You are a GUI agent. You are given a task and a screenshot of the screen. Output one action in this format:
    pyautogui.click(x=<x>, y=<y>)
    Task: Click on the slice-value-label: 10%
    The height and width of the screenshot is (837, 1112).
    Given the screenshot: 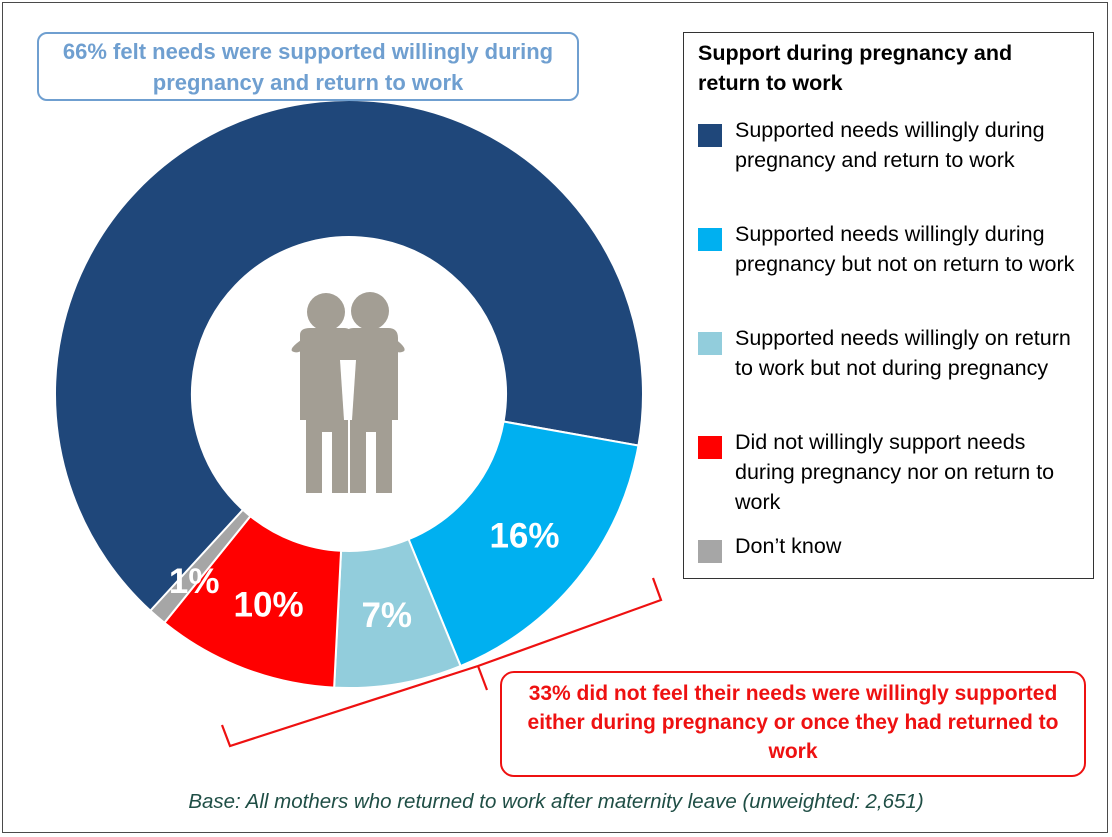 What is the action you would take?
    pyautogui.click(x=269, y=605)
    